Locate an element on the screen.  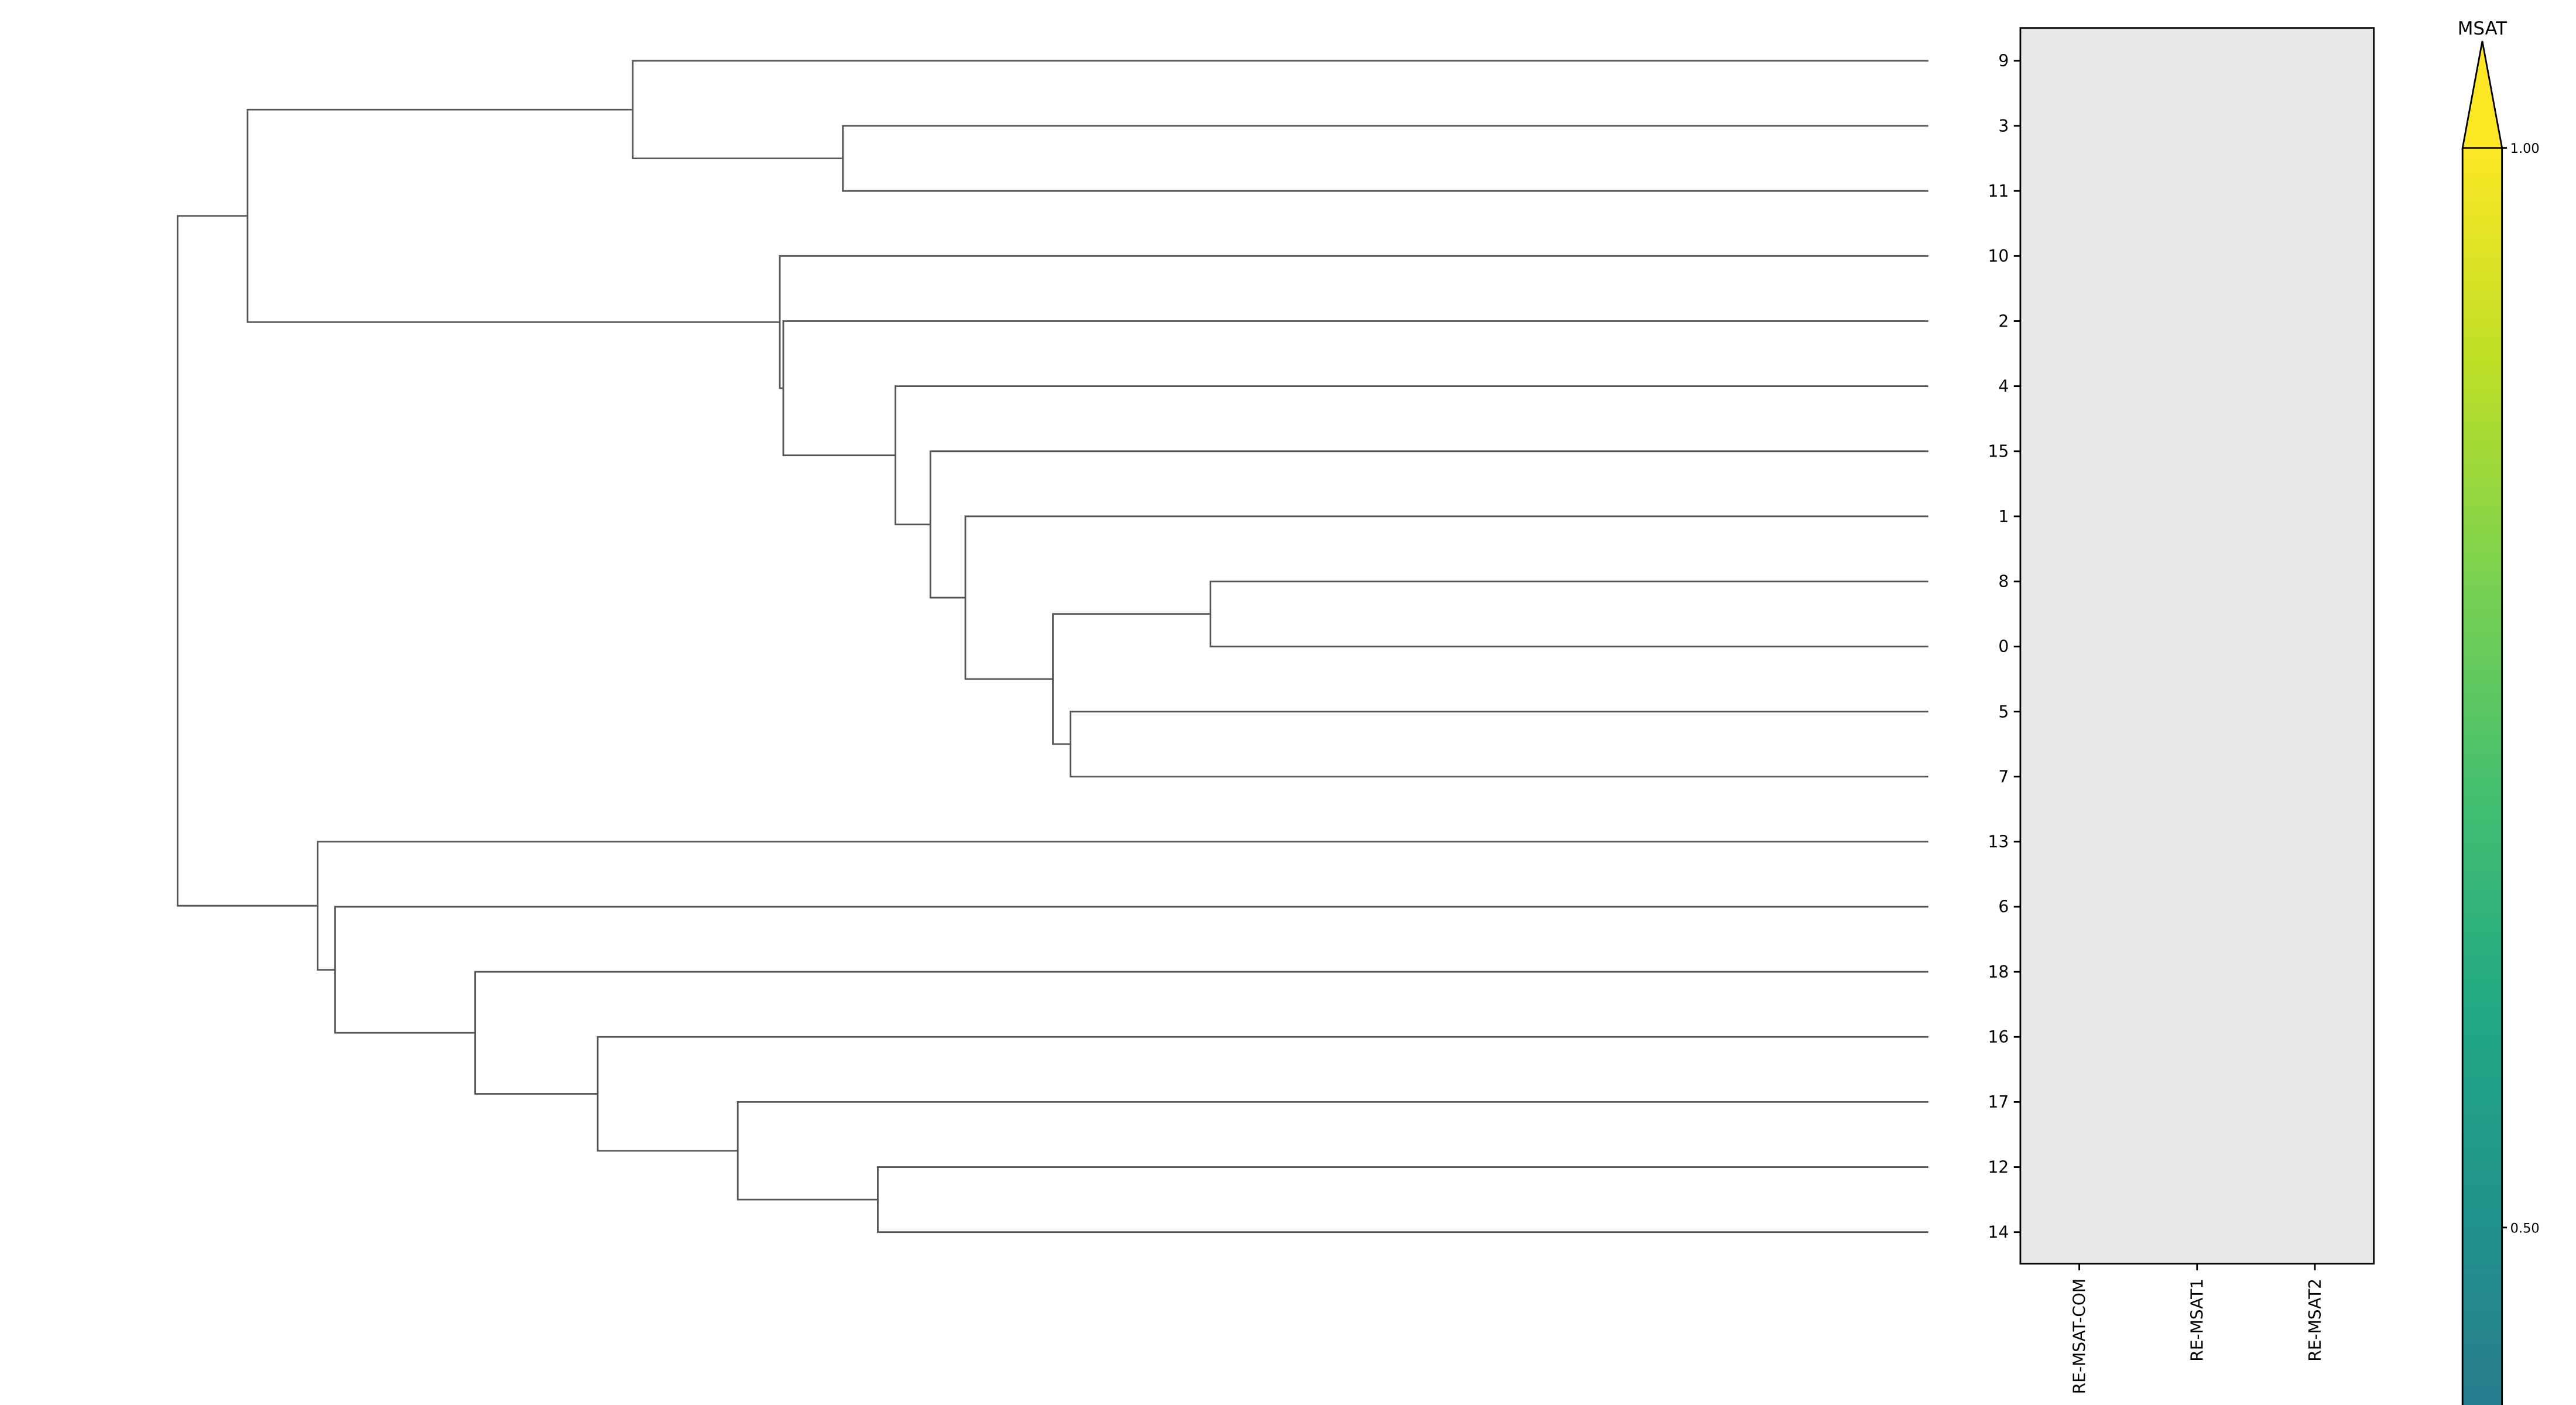
row-label: 5 is located at coordinates (2003, 711).